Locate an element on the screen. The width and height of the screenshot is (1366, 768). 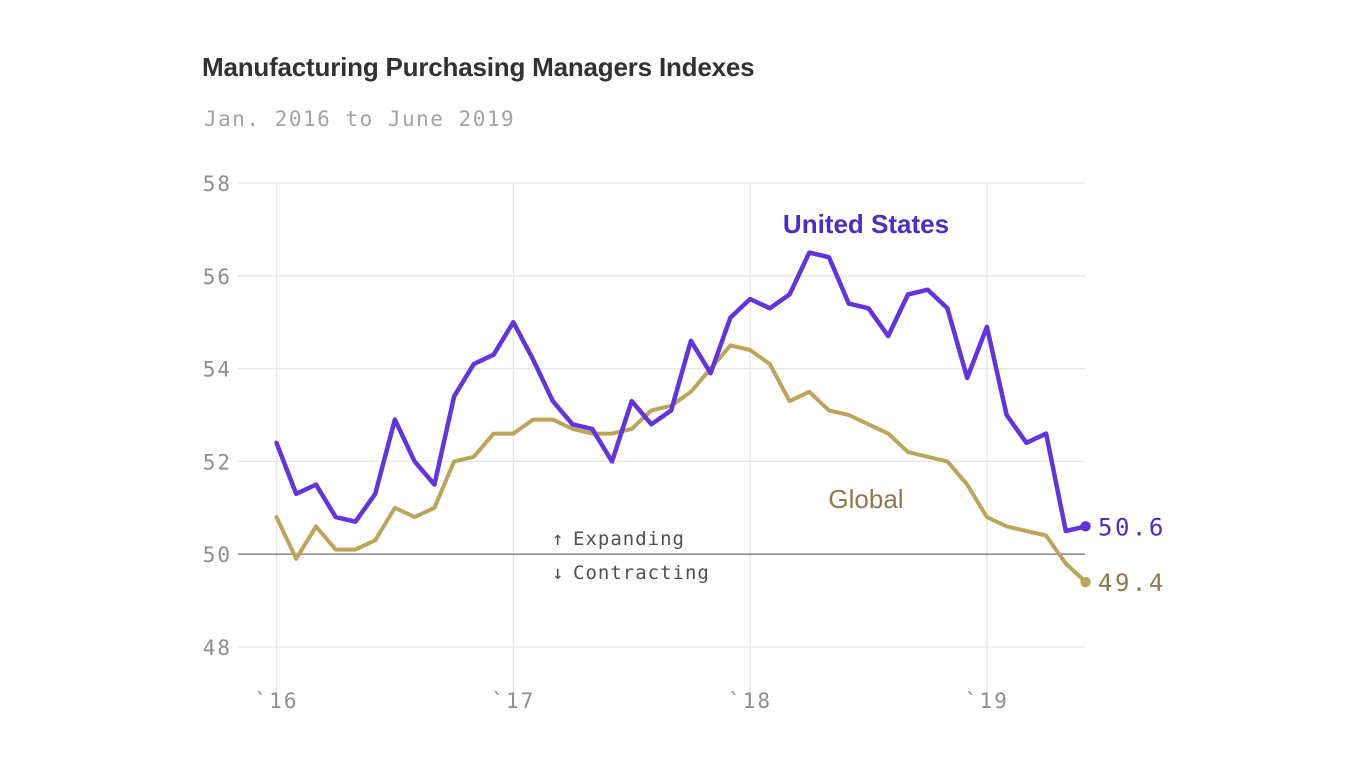
up-arrow-icon: ↑ is located at coordinates (558, 539).